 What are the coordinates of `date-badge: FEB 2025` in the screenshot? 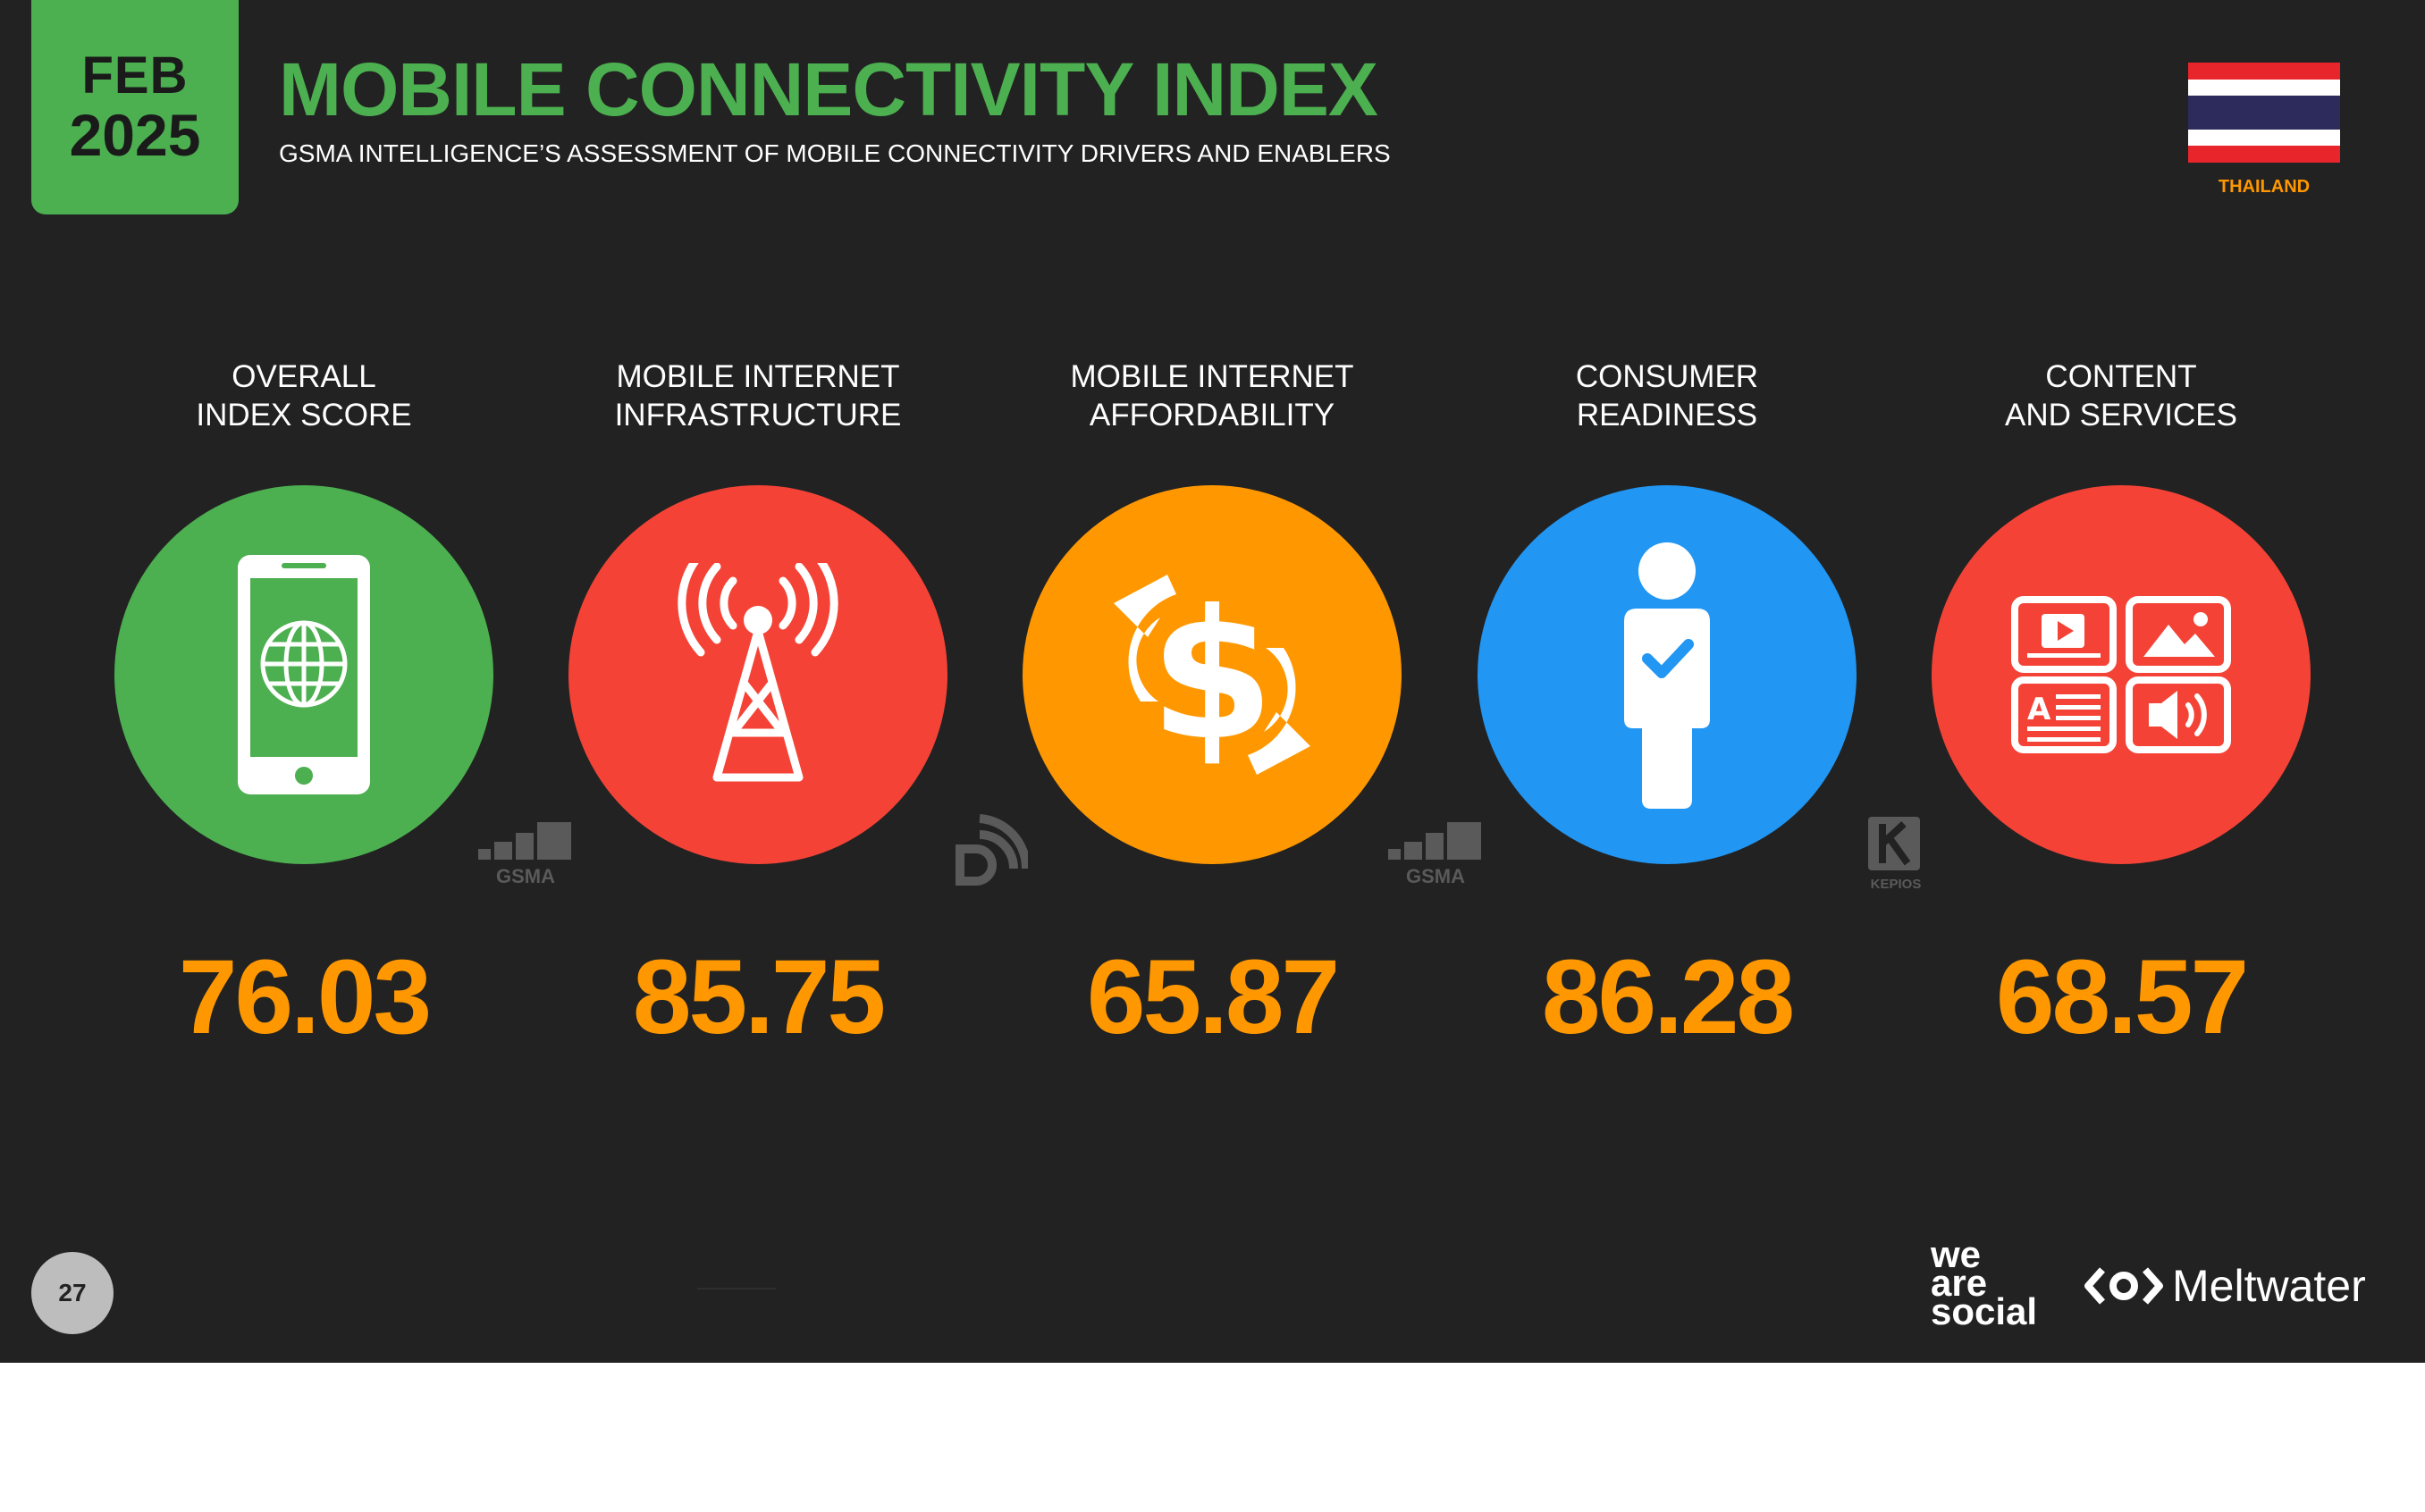 It's located at (135, 107).